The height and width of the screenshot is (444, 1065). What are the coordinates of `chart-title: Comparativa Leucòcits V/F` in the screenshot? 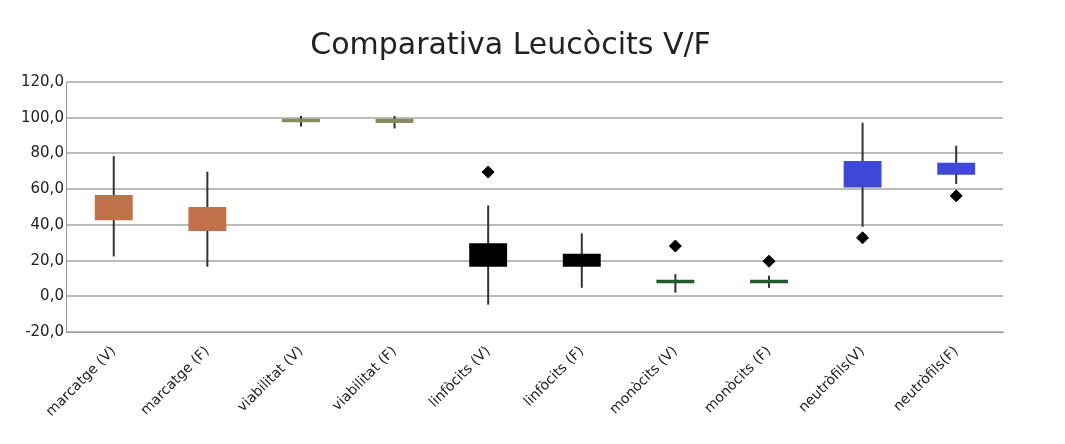 It's located at (510, 43).